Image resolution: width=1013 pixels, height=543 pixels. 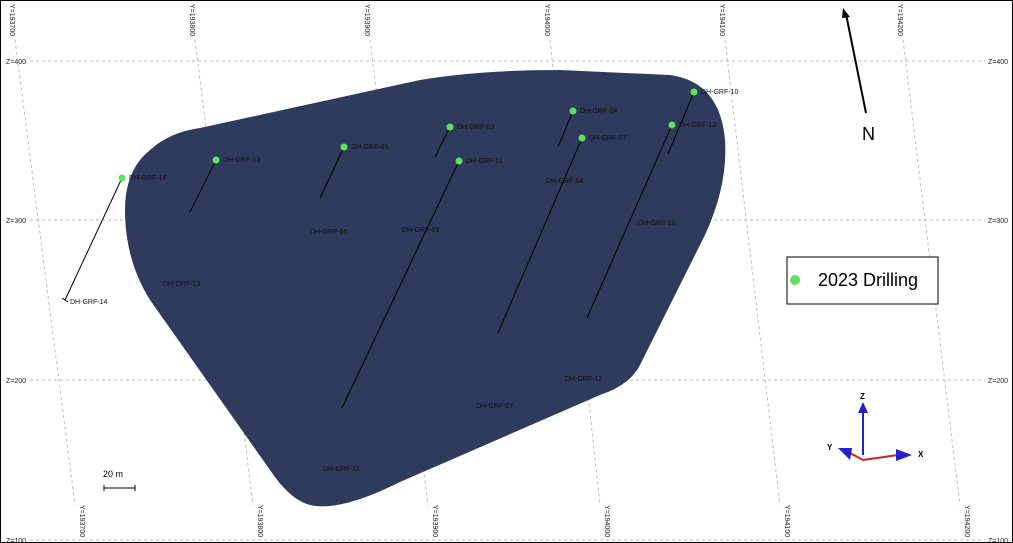 What do you see at coordinates (16, 62) in the screenshot?
I see `z-label-left: Z=400` at bounding box center [16, 62].